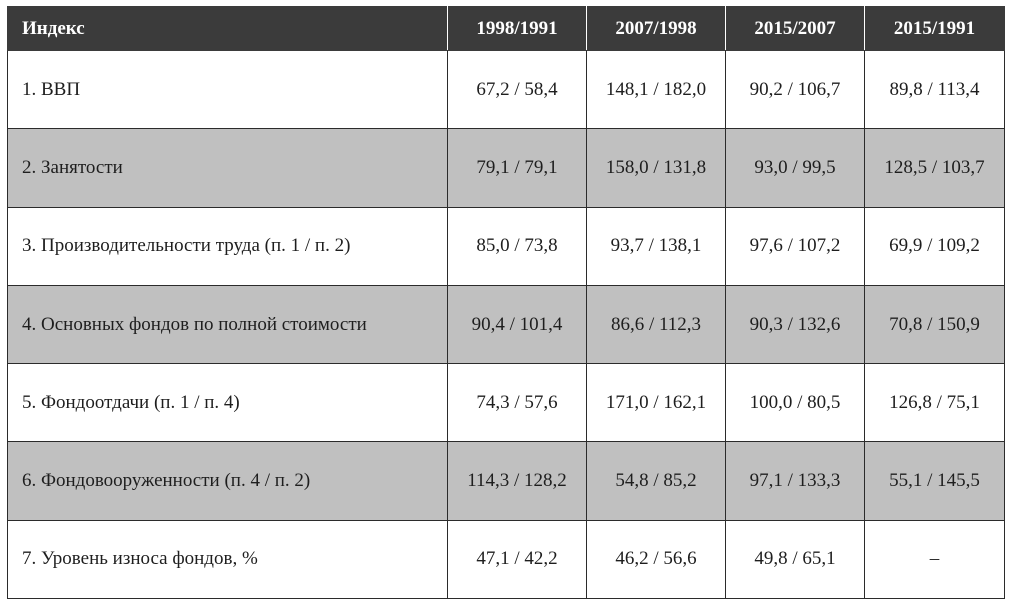 The width and height of the screenshot is (1015, 608). Describe the element at coordinates (795, 246) in the screenshot. I see `table-cell: 97,6 / 107,2` at that location.